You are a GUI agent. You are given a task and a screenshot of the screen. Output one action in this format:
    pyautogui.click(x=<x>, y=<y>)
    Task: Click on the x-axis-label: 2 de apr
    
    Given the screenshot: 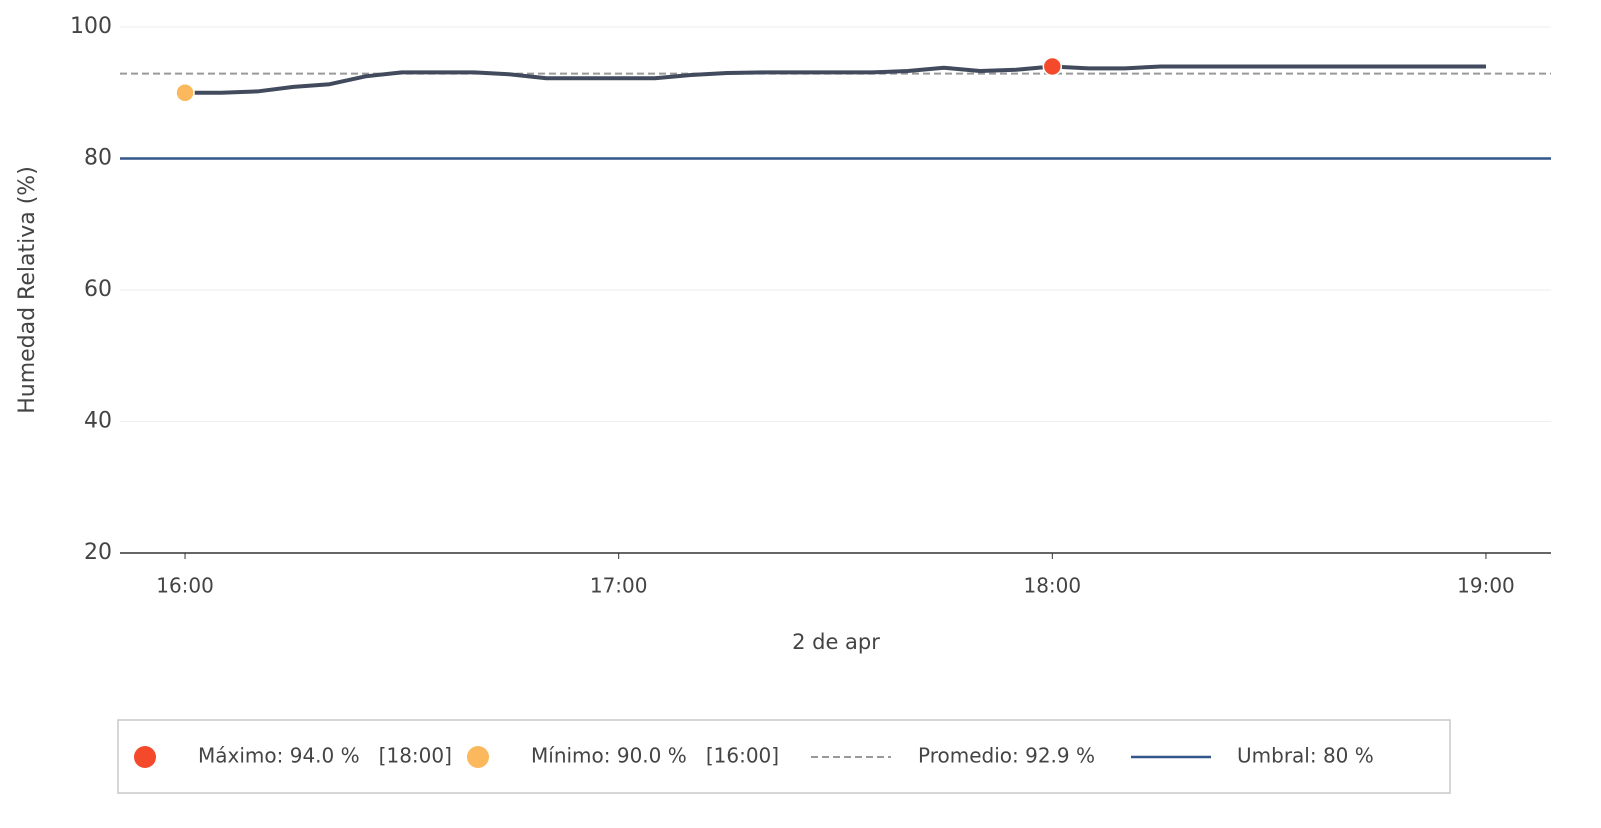 What is the action you would take?
    pyautogui.click(x=836, y=642)
    